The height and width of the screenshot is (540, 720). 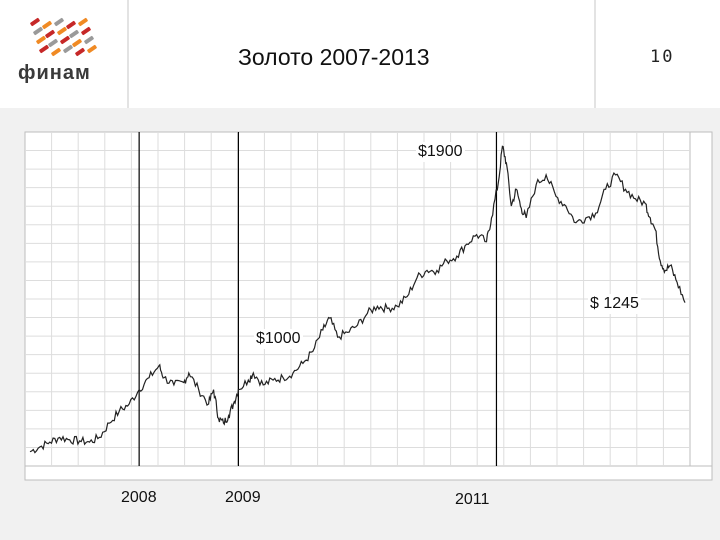 What do you see at coordinates (128, 54) in the screenshot?
I see `header-divider-left` at bounding box center [128, 54].